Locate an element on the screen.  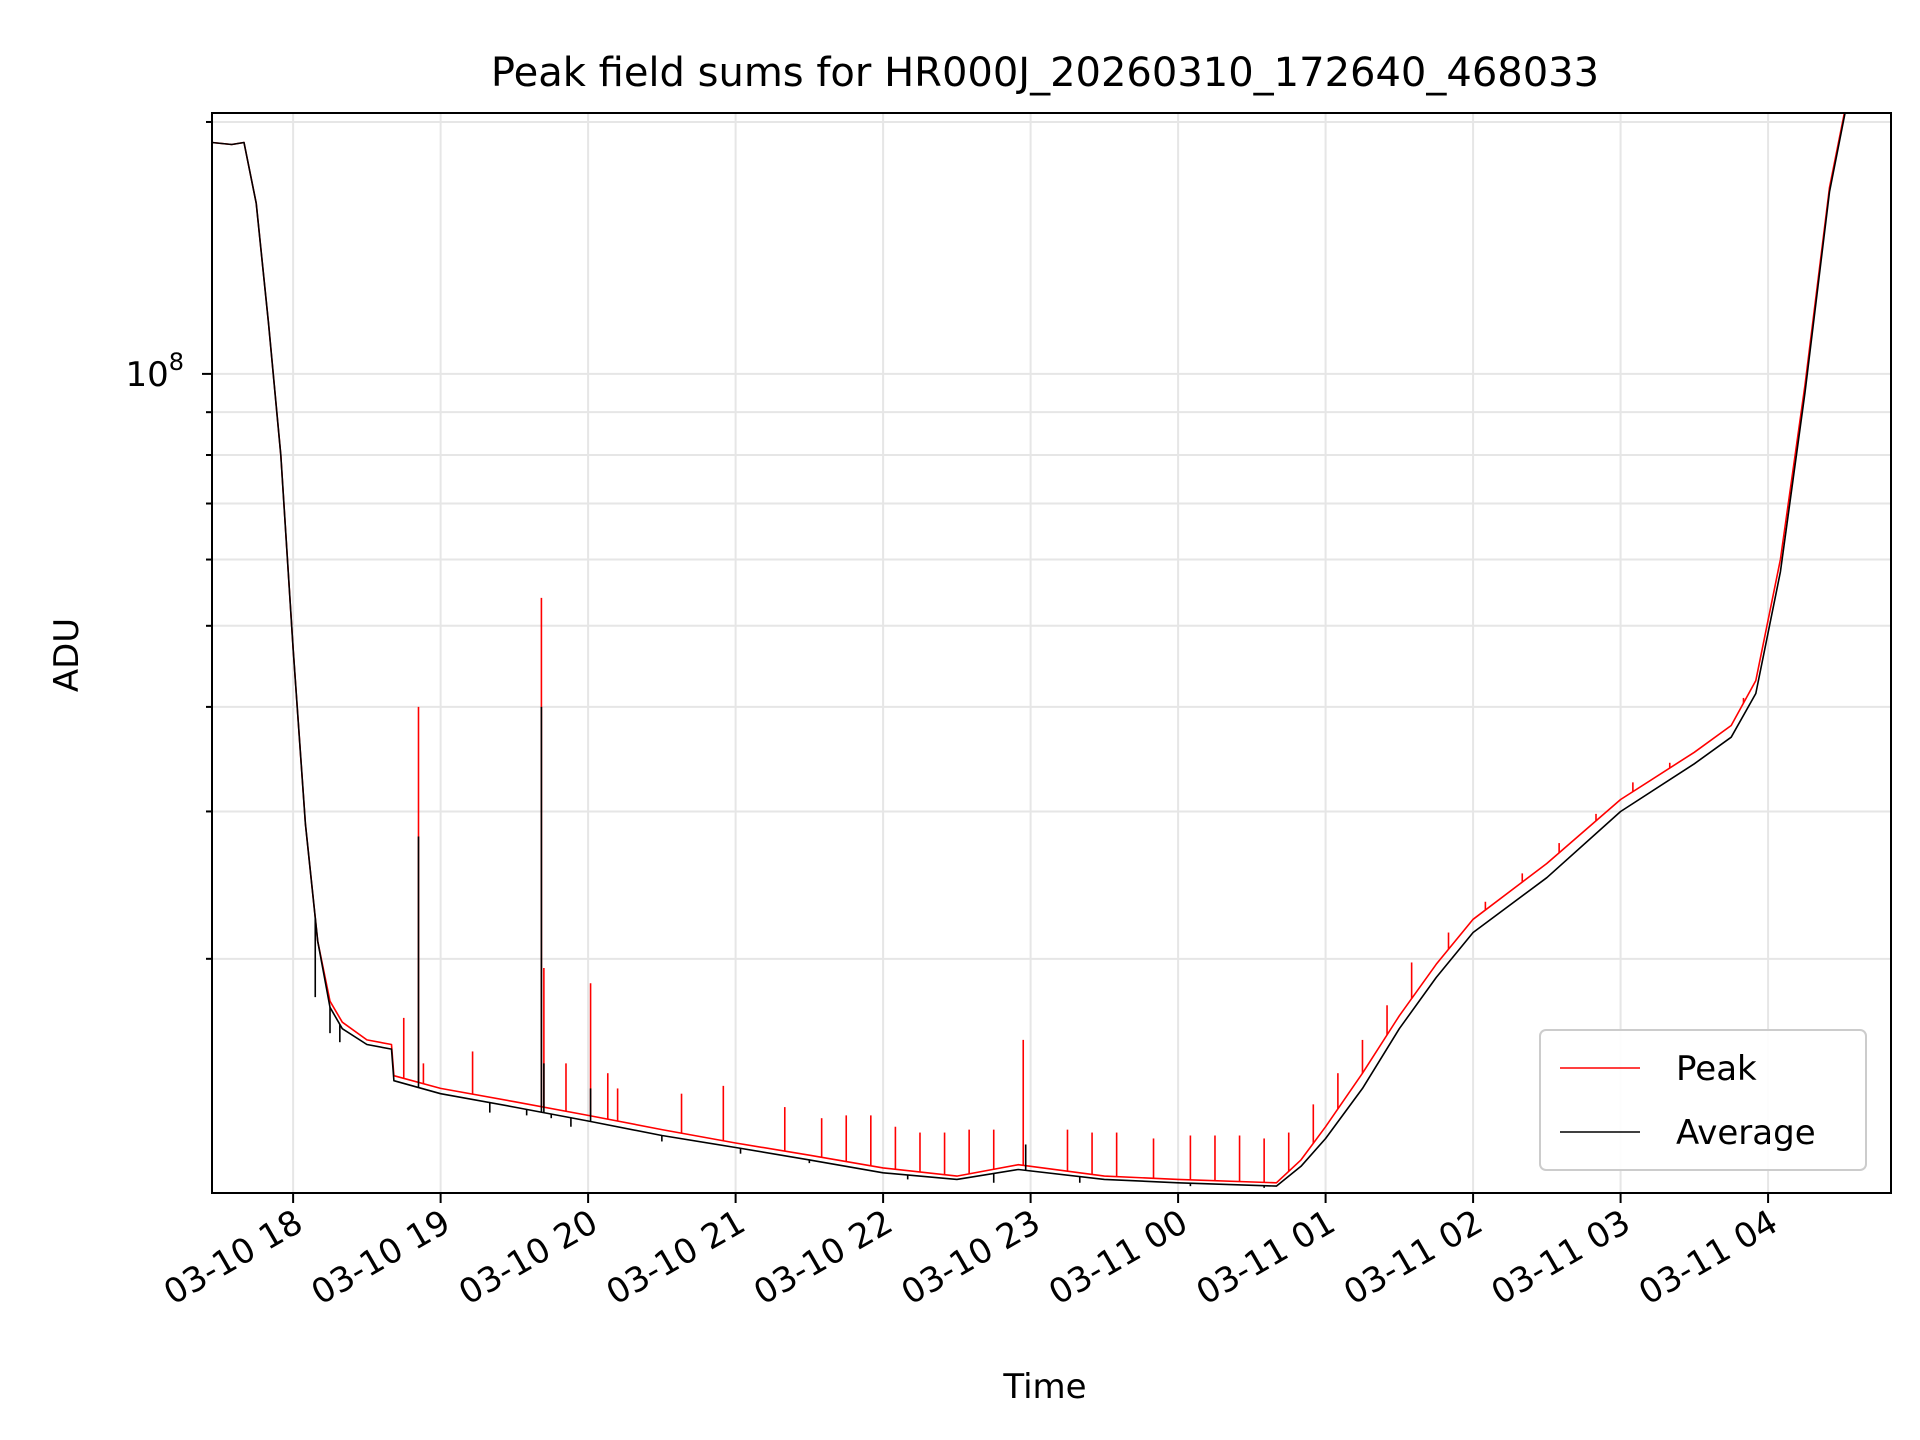
y-tick-label-exponent: 8 is located at coordinates (176, 362).